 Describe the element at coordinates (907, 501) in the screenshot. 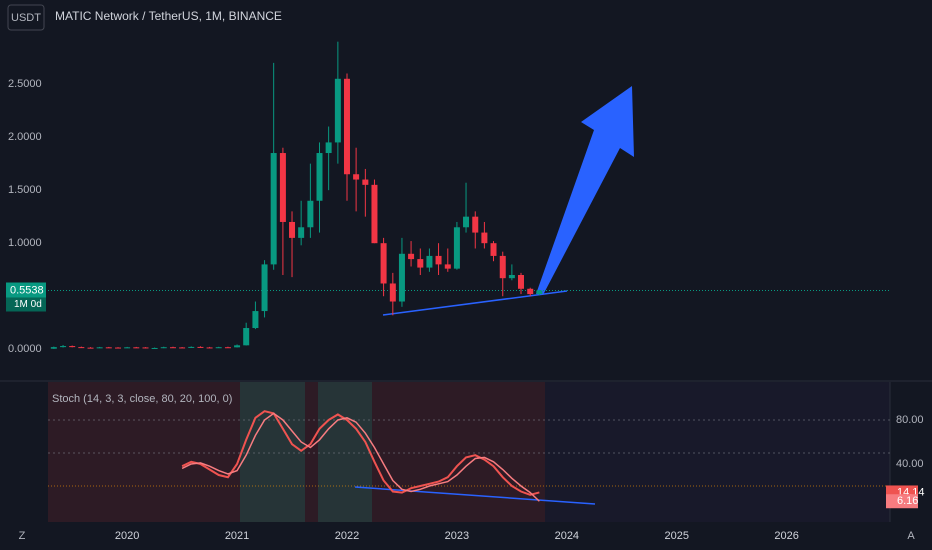

I see `last-value-label: 6.16` at that location.